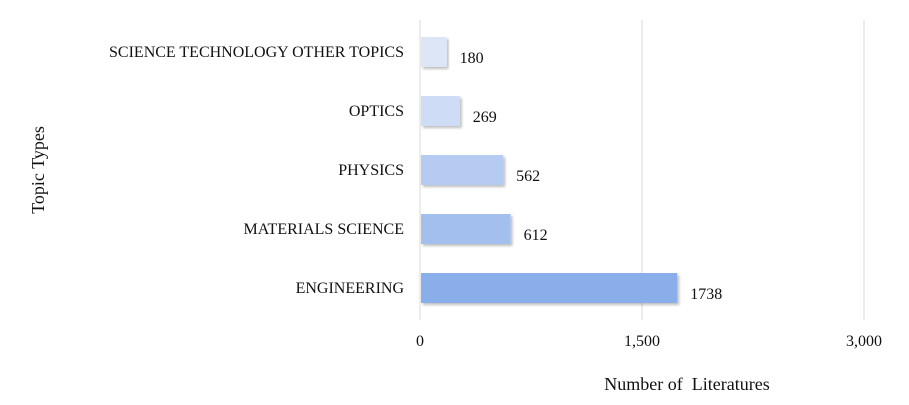 The image size is (909, 405). What do you see at coordinates (376, 111) in the screenshot?
I see `category-label: OPTICS` at bounding box center [376, 111].